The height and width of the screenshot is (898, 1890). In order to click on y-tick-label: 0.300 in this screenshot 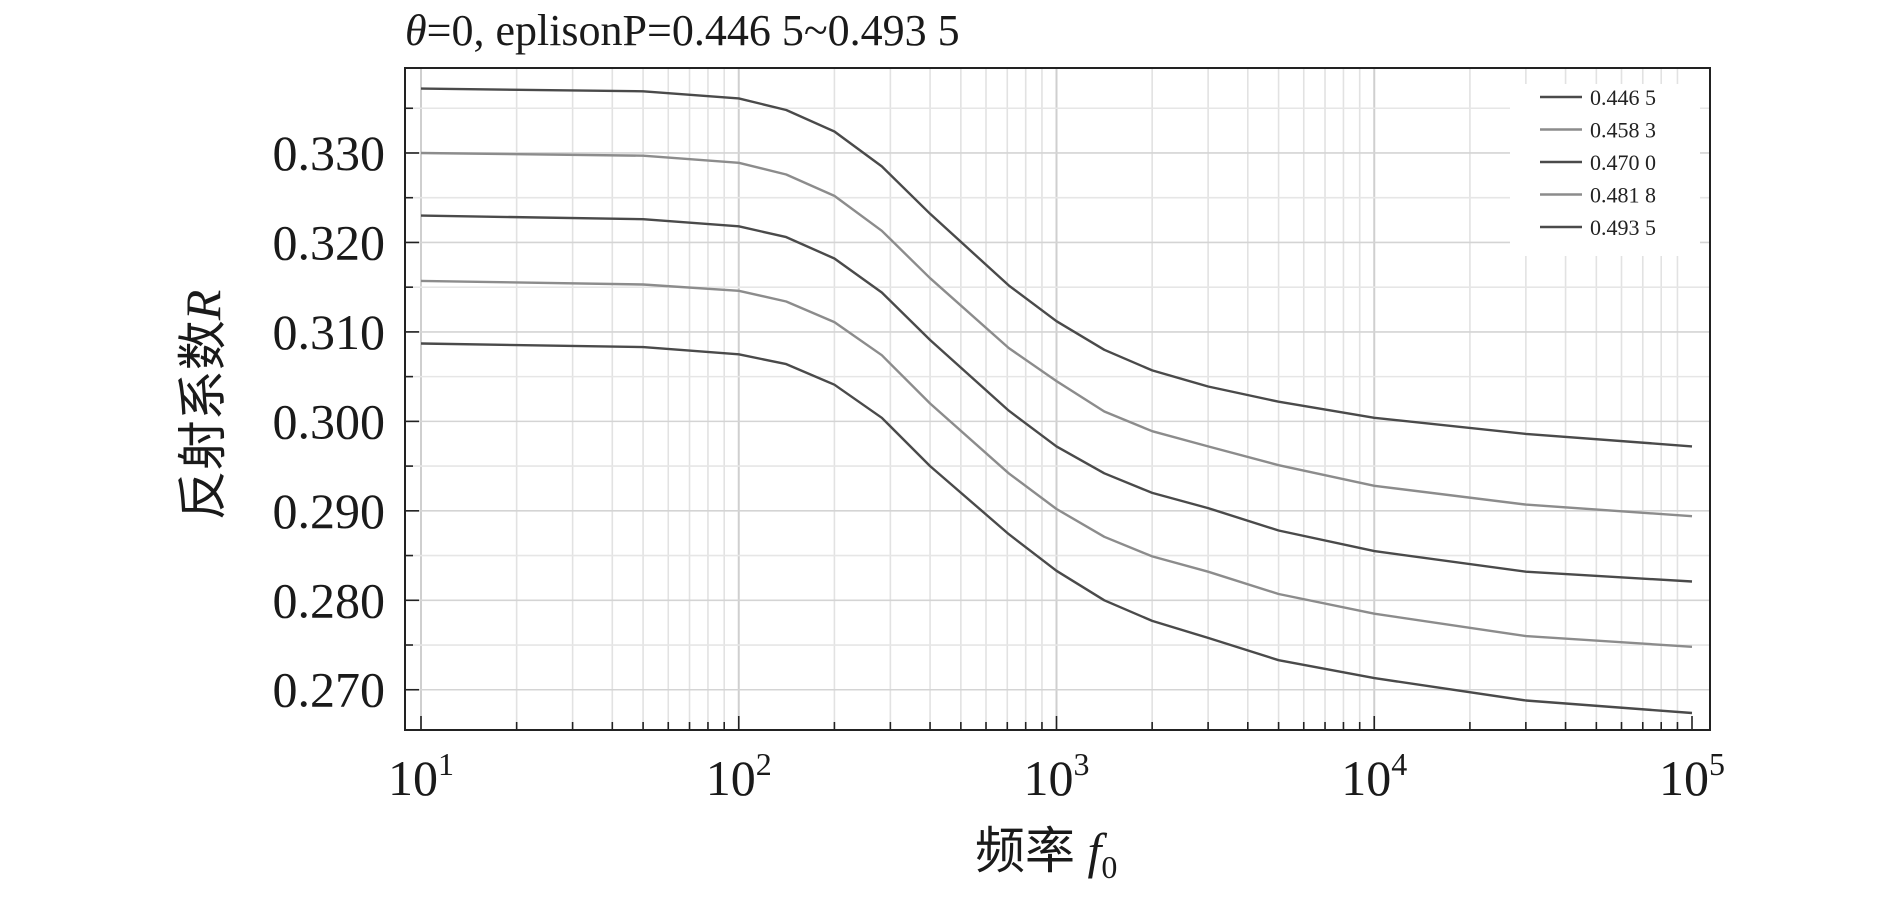, I will do `click(329, 421)`.